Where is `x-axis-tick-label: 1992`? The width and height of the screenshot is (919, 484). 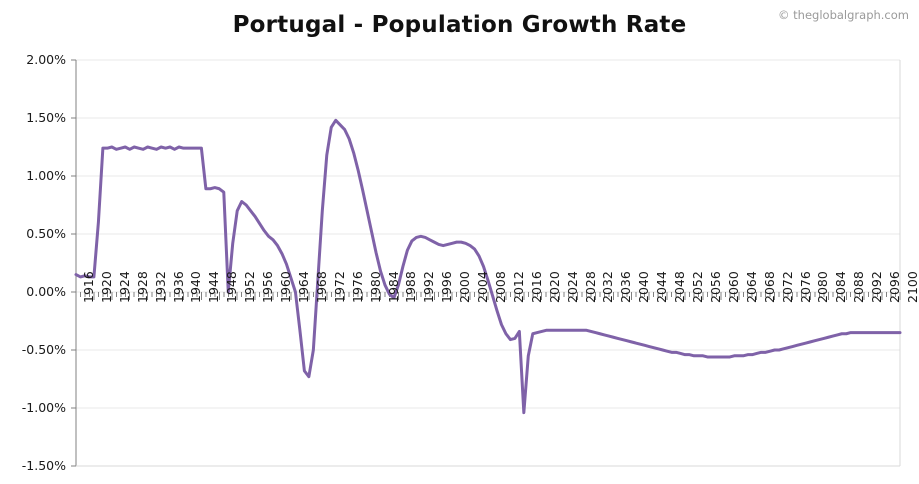 x-axis-tick-label: 1992 is located at coordinates (429, 287).